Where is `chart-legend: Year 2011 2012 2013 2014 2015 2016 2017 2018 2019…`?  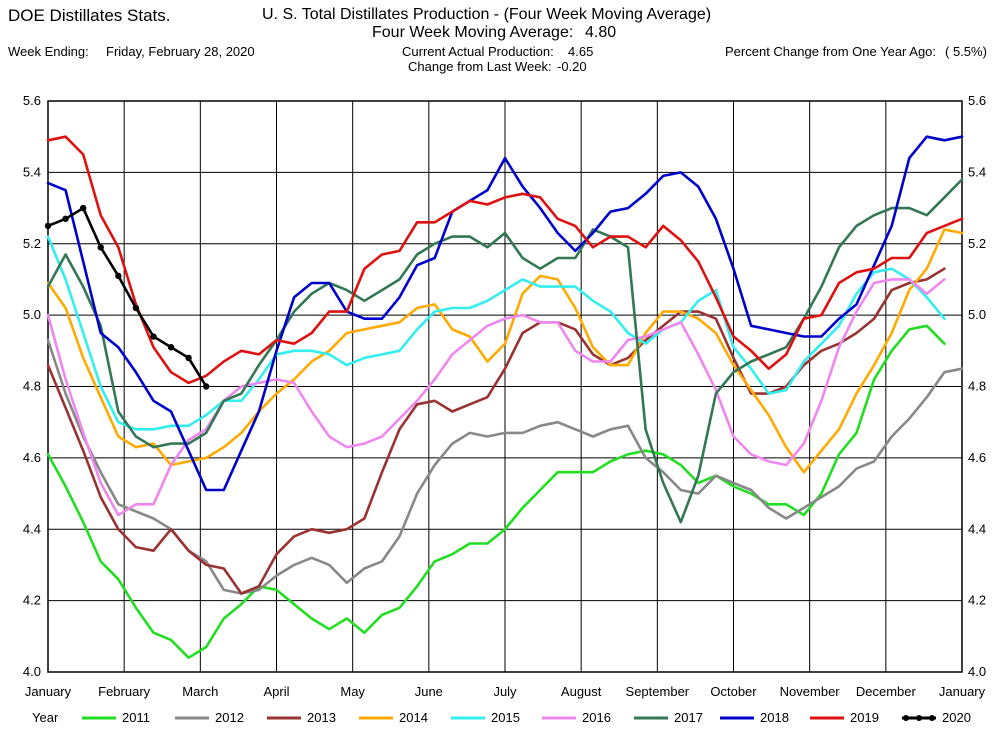 chart-legend: Year 2011 2012 2013 2014 2015 2016 2017 2018 2019… is located at coordinates (501, 717).